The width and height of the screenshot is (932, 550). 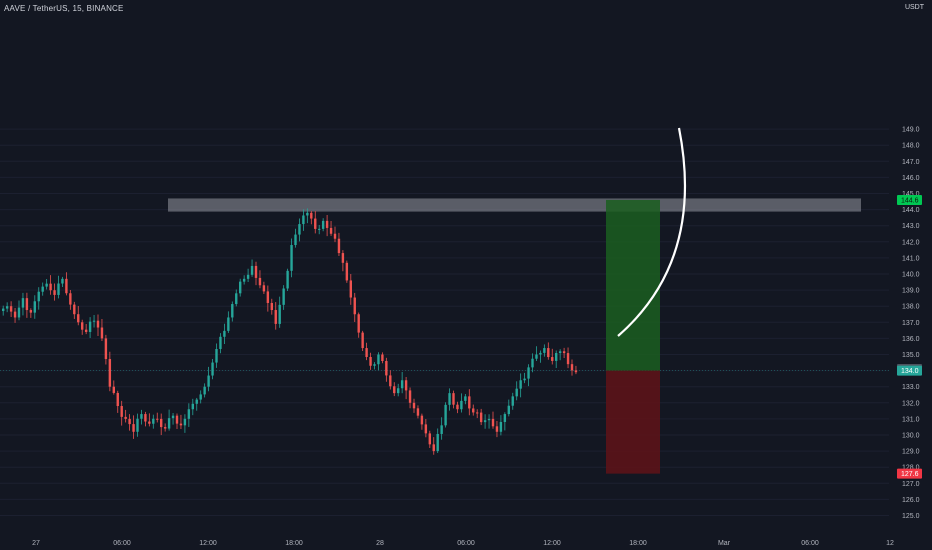 I want to click on price-tick-label: 127.0, so click(x=911, y=484).